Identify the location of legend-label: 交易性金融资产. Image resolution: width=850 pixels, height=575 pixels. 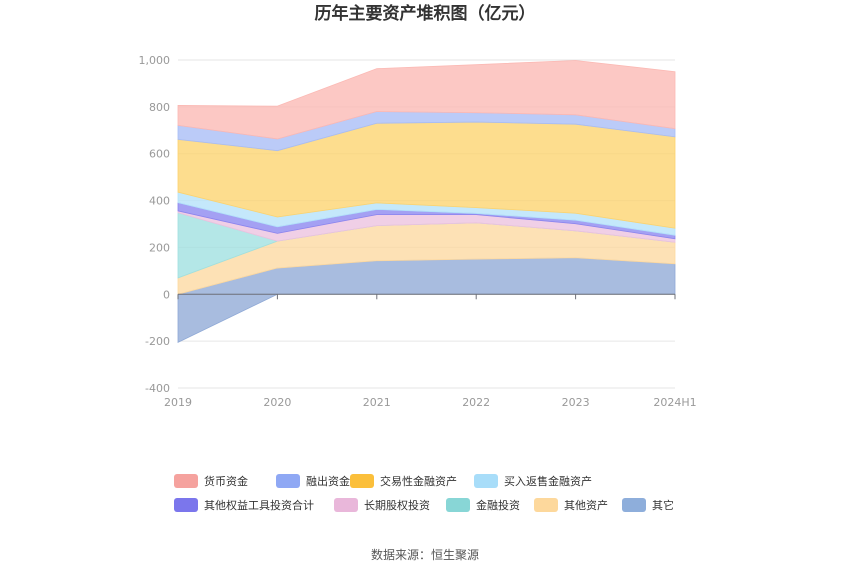
(418, 481).